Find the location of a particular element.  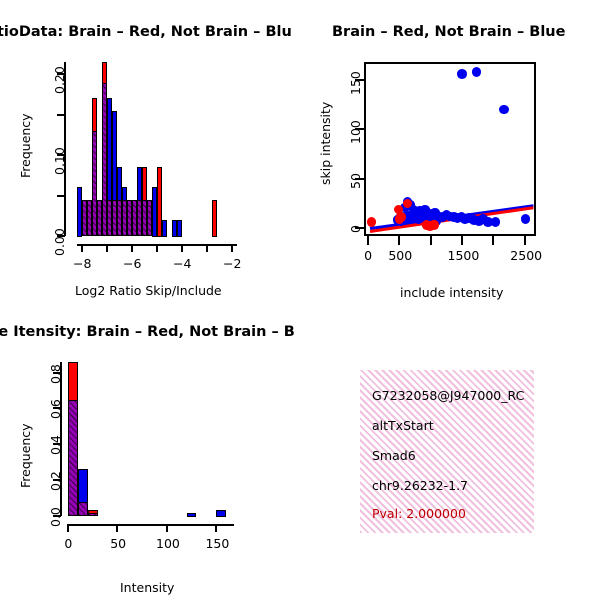

info-line-gene-symbol: Smad6 is located at coordinates (394, 455).